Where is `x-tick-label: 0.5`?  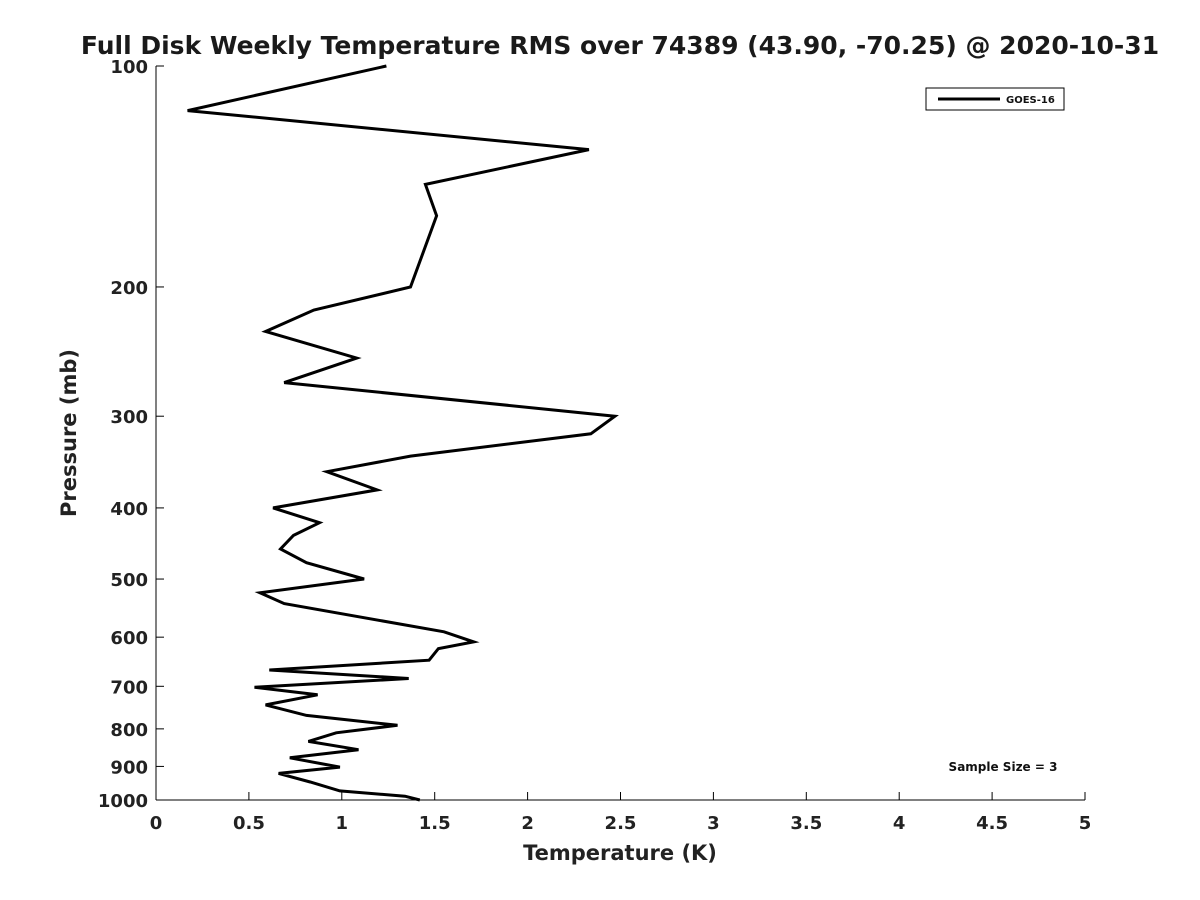 x-tick-label: 0.5 is located at coordinates (249, 823).